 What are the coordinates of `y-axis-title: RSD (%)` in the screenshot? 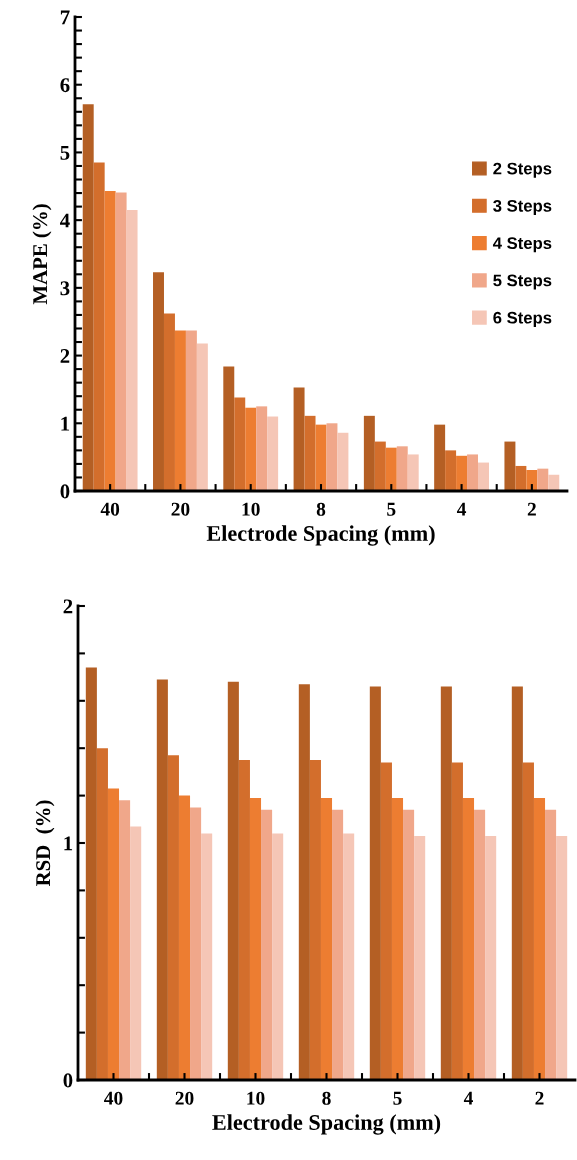 It's located at (45, 843).